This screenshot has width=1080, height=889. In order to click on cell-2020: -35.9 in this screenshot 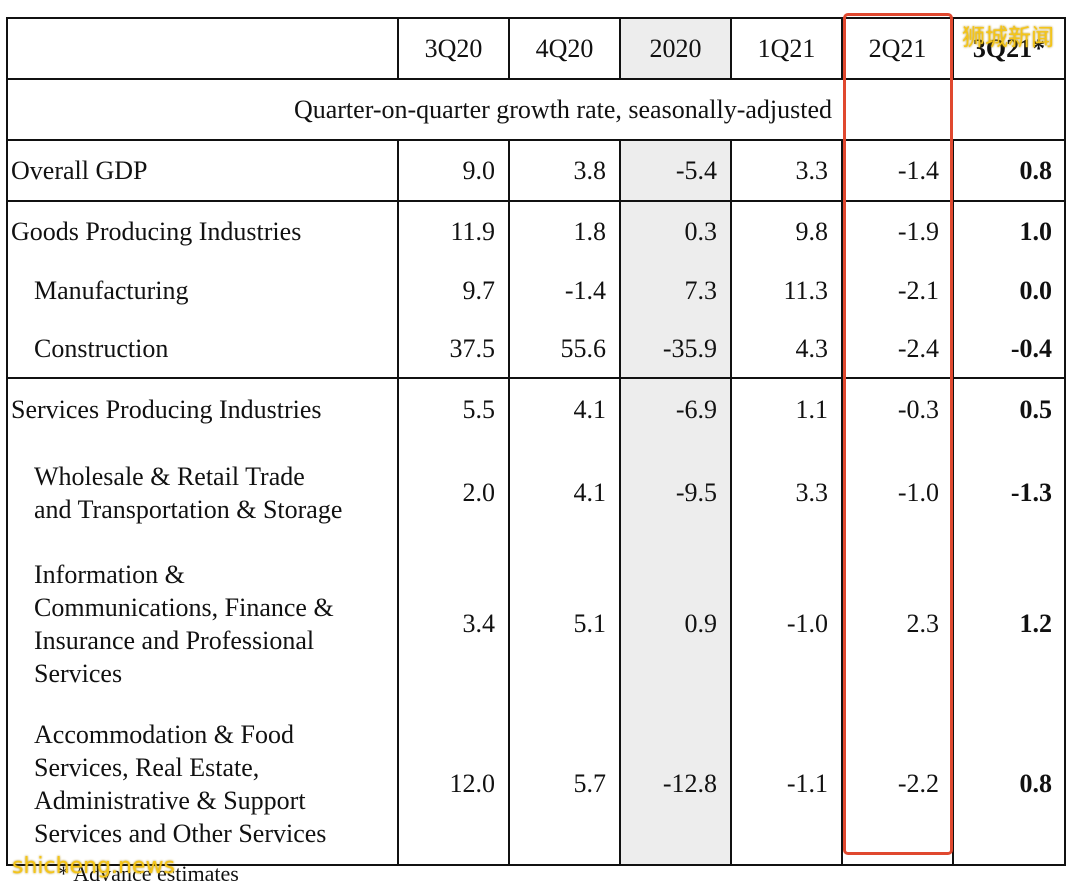, I will do `click(676, 349)`.